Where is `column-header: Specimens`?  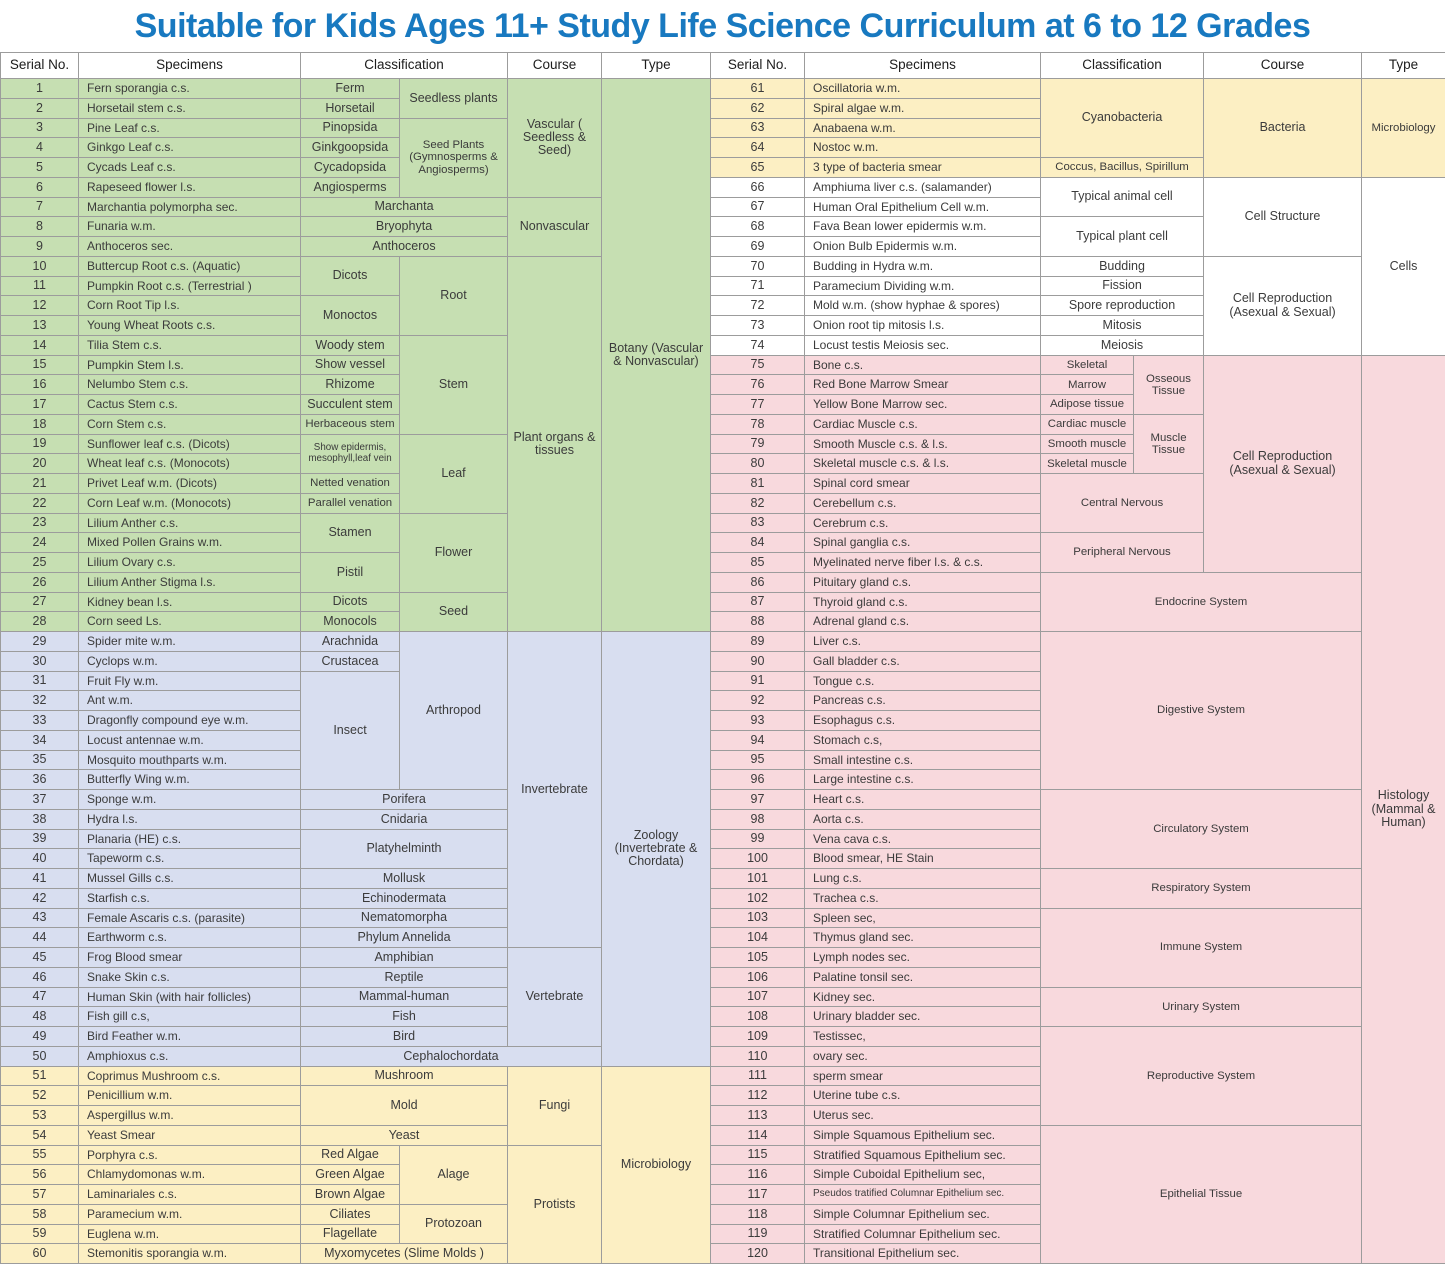 column-header: Specimens is located at coordinates (190, 66).